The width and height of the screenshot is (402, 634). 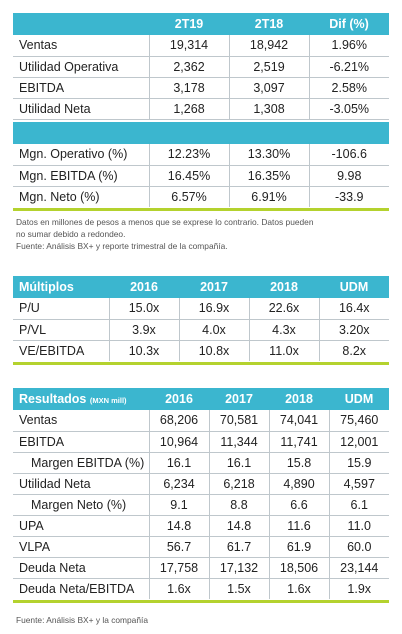 I want to click on table-row: Mgn. EBITDA (%) 16.45% 16.35% 9.98, so click(x=201, y=176).